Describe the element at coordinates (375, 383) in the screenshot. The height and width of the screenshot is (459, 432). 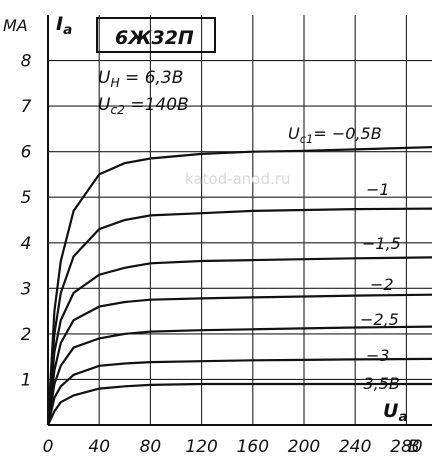
I see `series-label: −3,5B` at that location.